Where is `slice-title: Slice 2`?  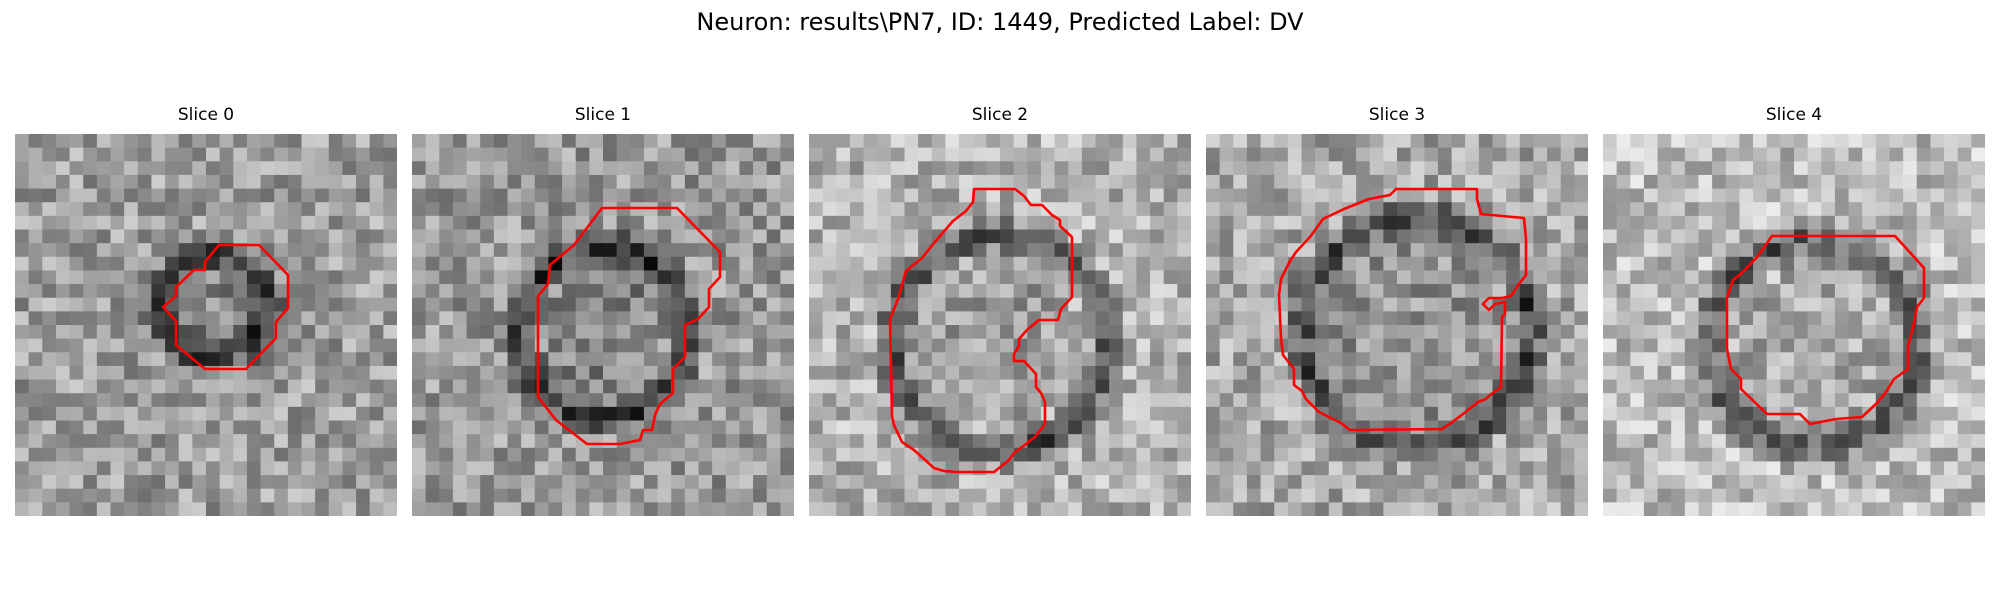 slice-title: Slice 2 is located at coordinates (1000, 115).